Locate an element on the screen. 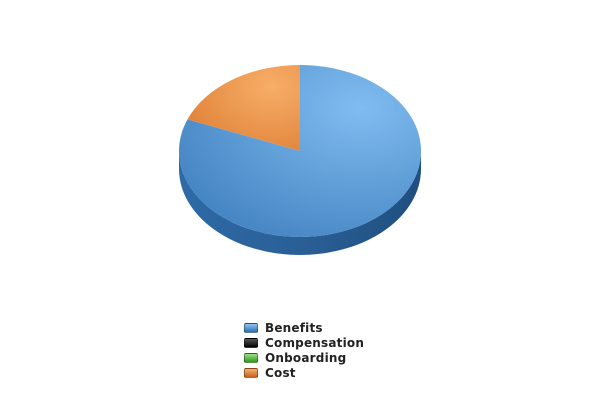  pie-slice-benefits-side is located at coordinates (300, 203).